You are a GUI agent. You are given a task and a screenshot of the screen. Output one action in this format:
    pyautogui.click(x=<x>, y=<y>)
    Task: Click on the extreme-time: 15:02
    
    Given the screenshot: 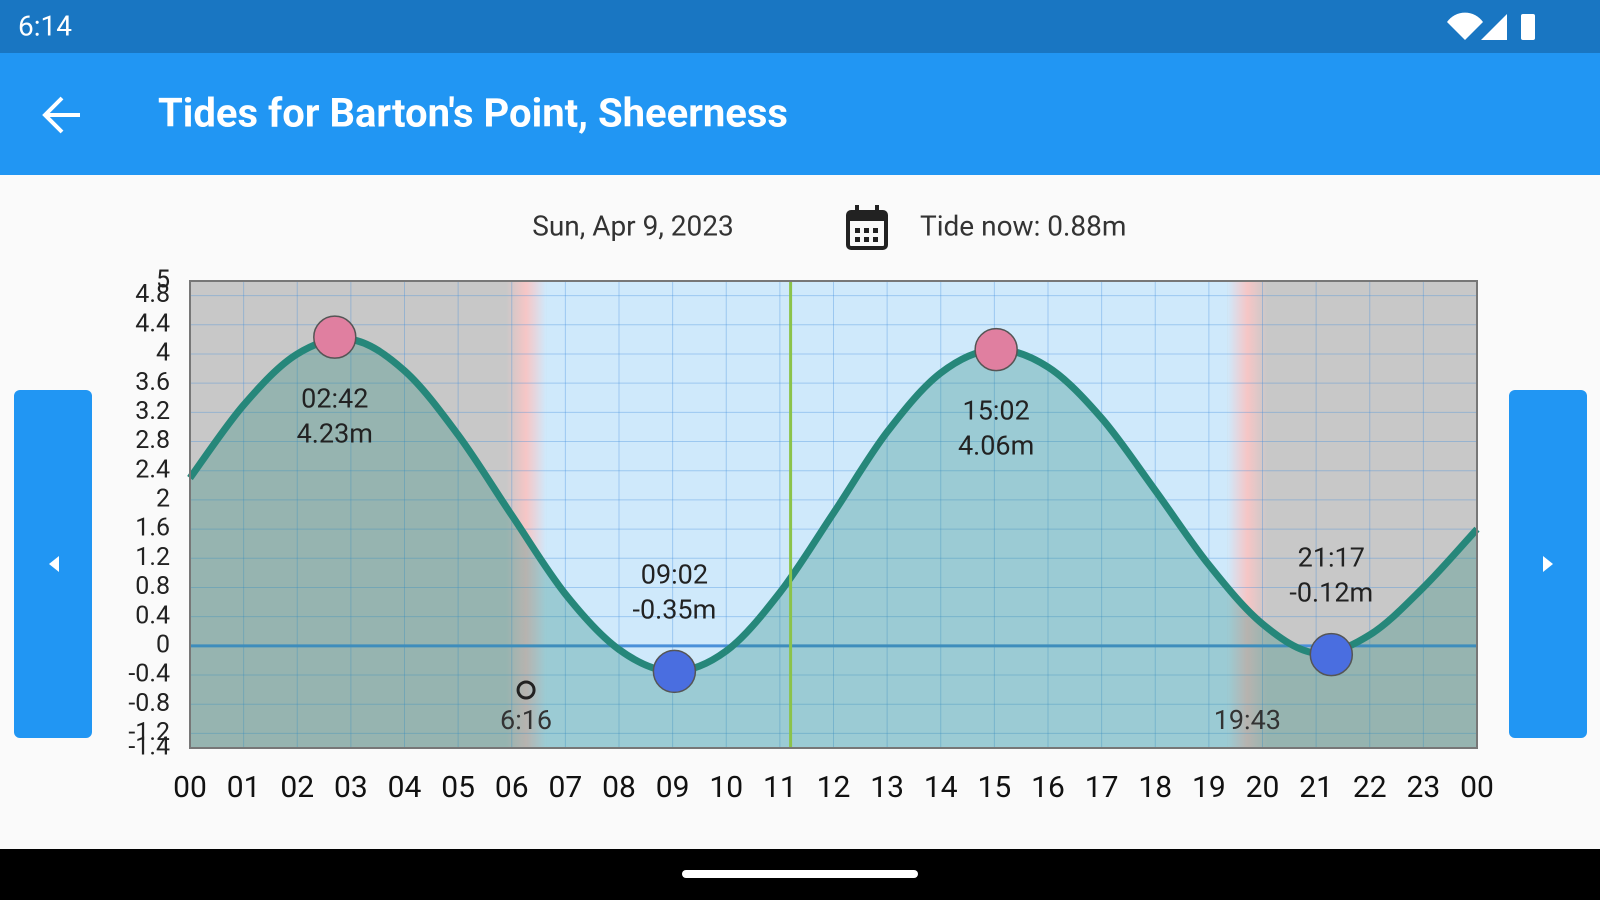 What is the action you would take?
    pyautogui.click(x=996, y=411)
    